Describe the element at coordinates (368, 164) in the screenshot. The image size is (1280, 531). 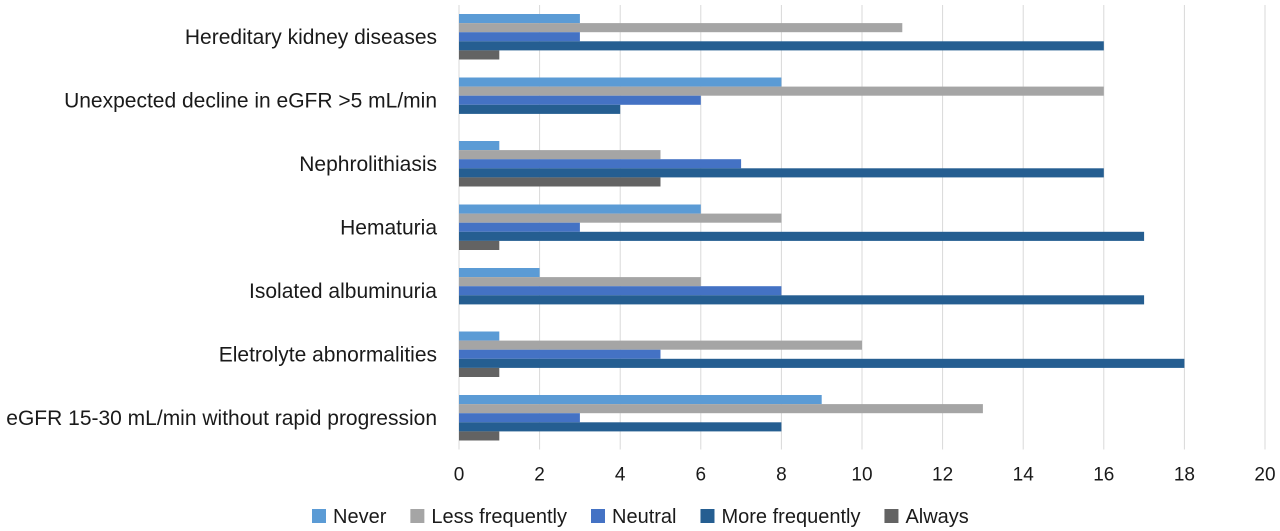
I see `category-label: Nephrolithiasis` at that location.